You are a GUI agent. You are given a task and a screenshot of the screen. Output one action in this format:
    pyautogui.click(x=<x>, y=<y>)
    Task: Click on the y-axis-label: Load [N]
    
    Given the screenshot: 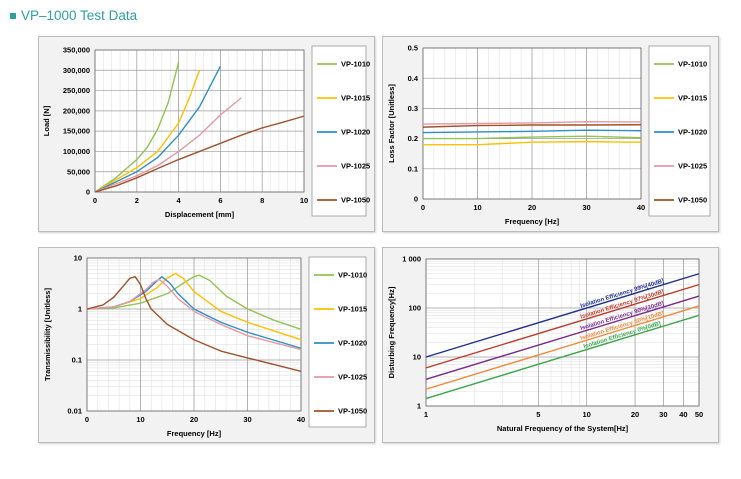 What is the action you would take?
    pyautogui.click(x=46, y=120)
    